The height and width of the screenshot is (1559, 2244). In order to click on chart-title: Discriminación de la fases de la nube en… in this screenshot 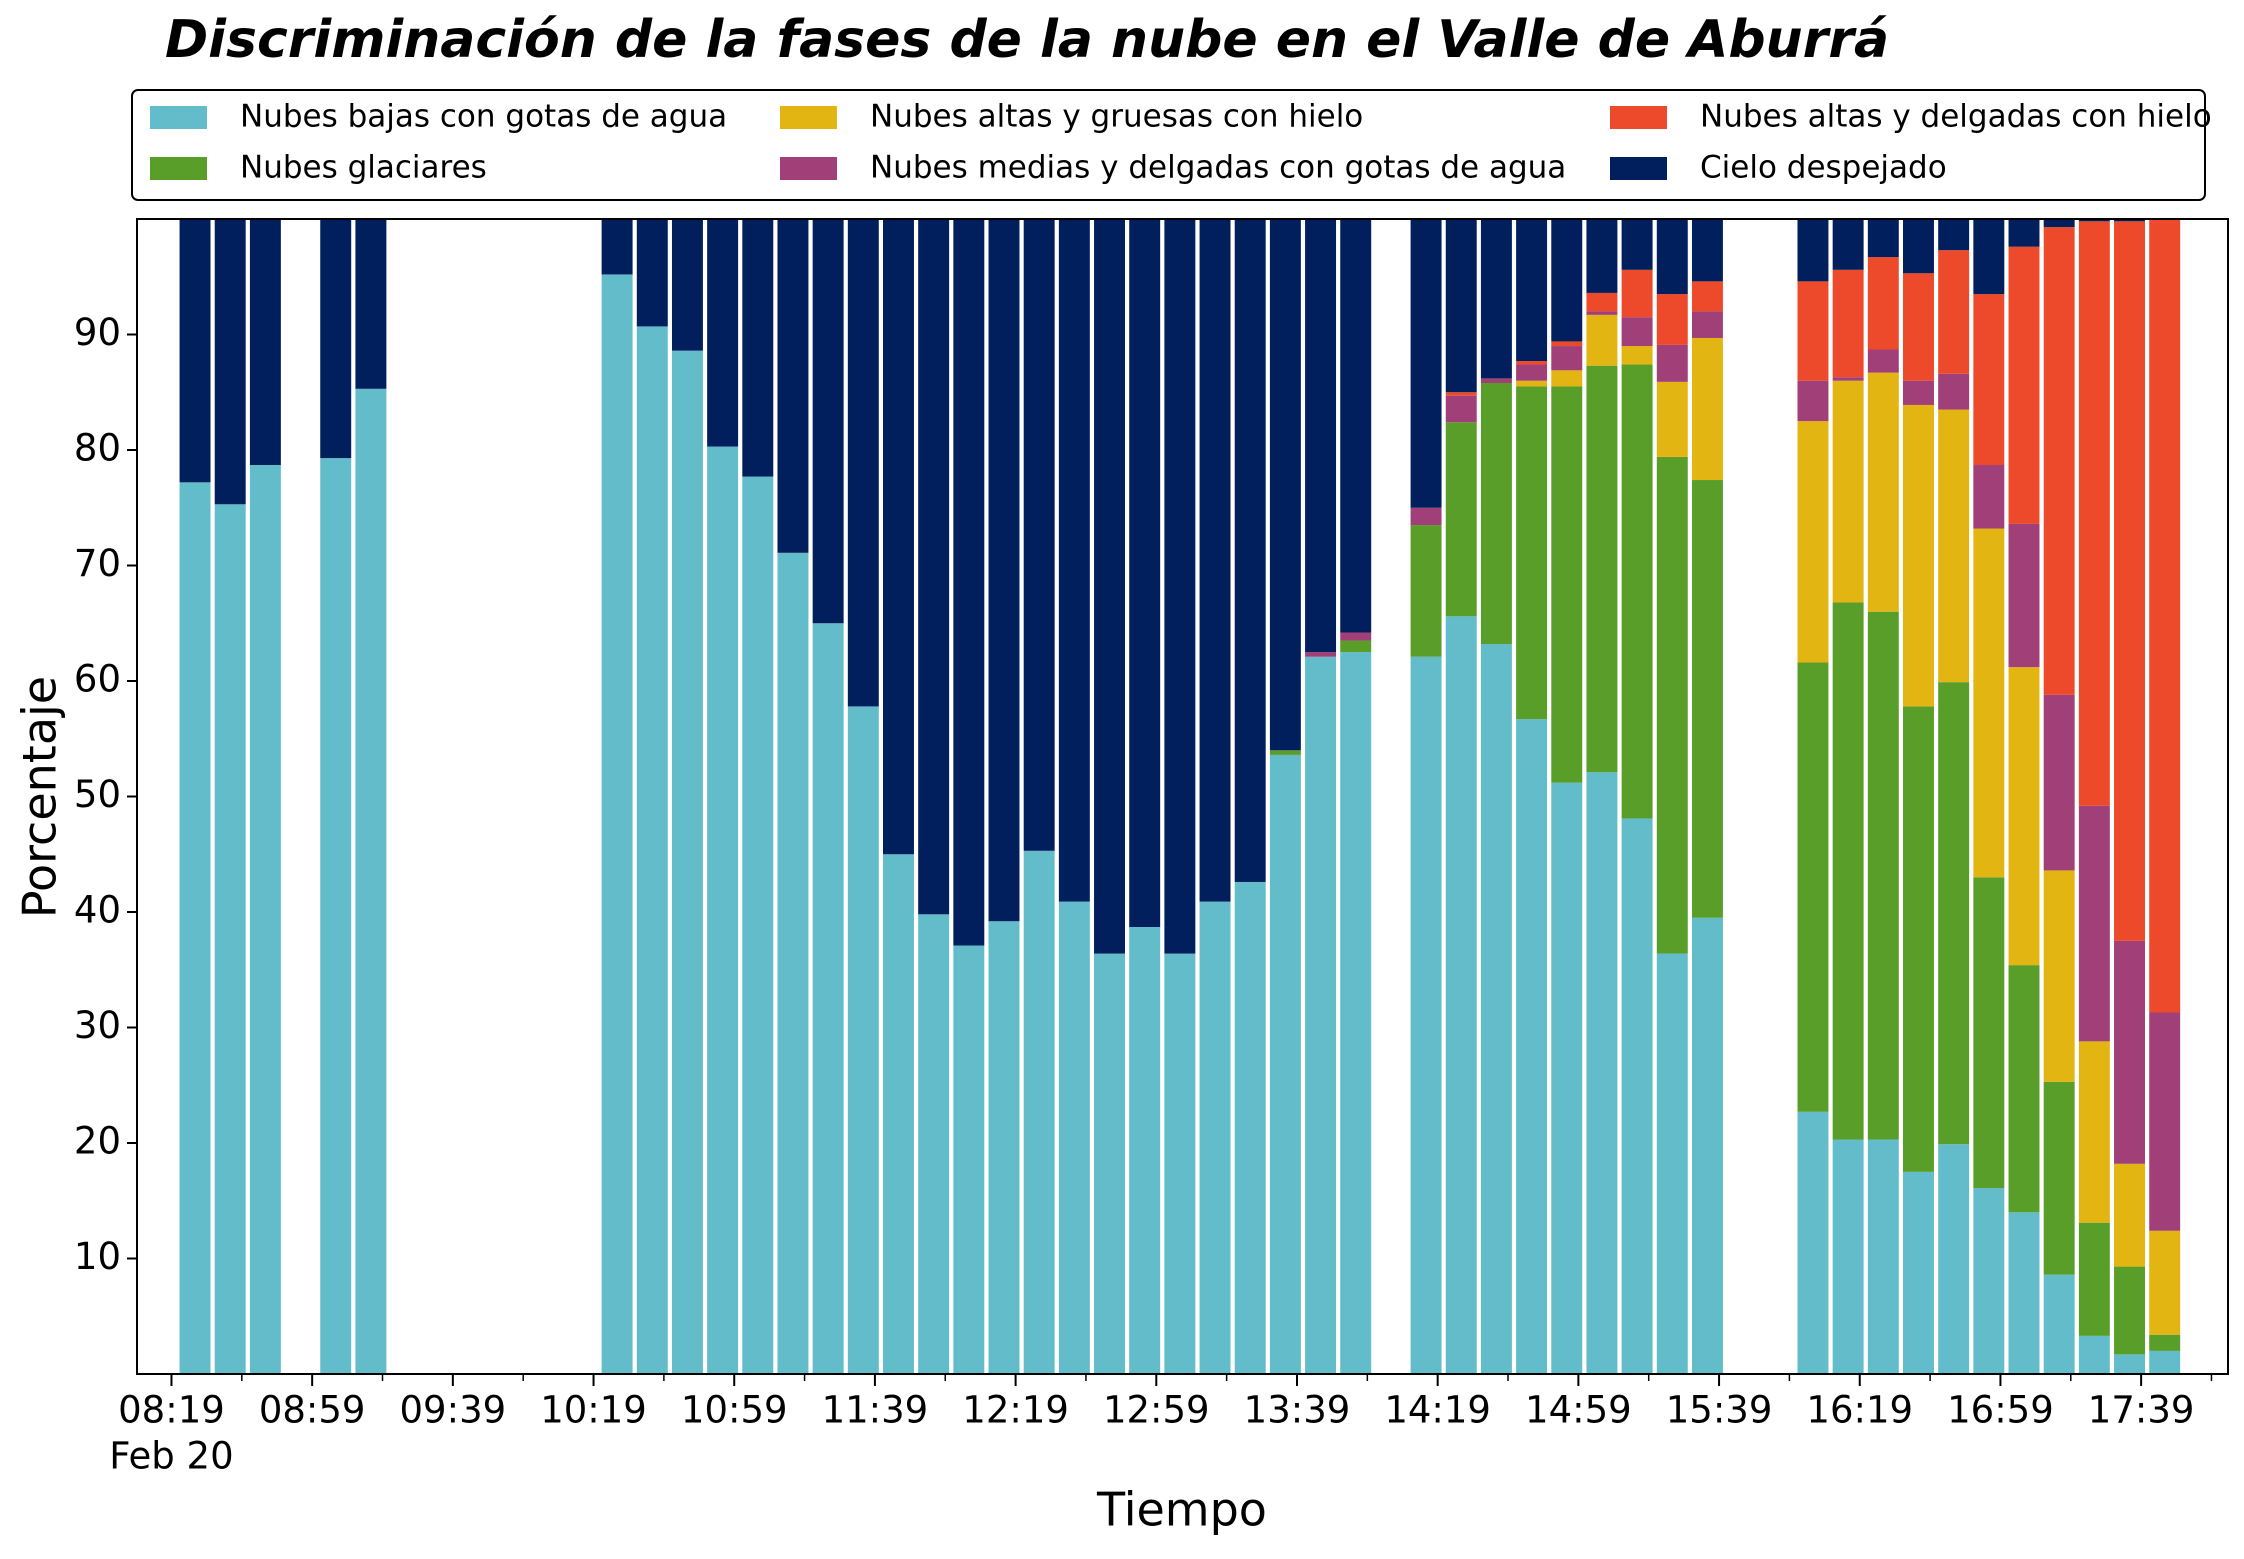, I will do `click(1027, 40)`.